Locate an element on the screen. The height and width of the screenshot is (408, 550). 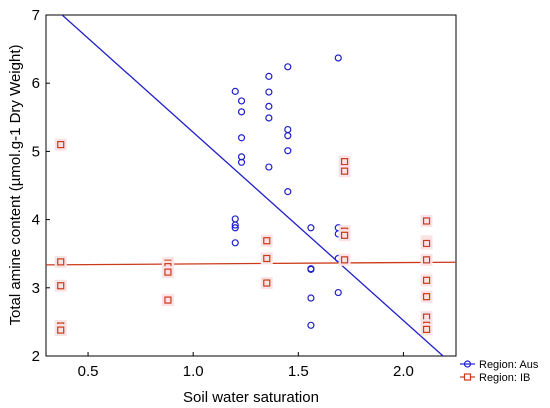
legend-label: Region: IB is located at coordinates (504, 378).